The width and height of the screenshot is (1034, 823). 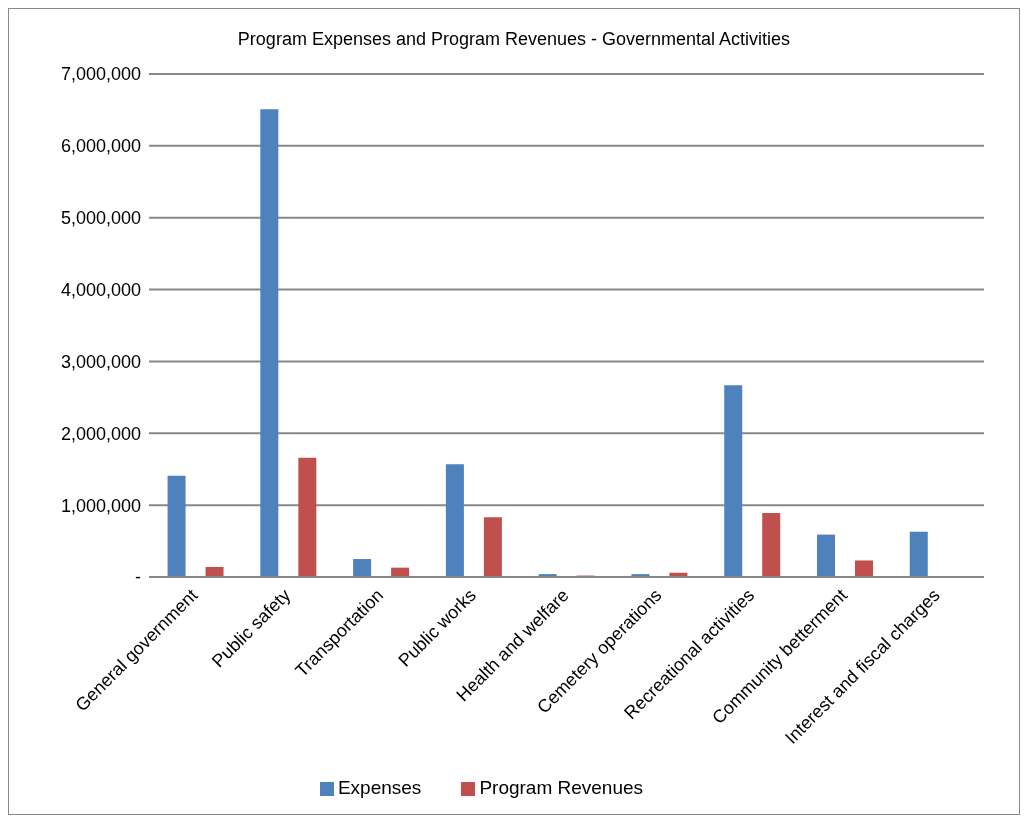 I want to click on y-tick-label: 6,000,000, so click(x=100, y=146).